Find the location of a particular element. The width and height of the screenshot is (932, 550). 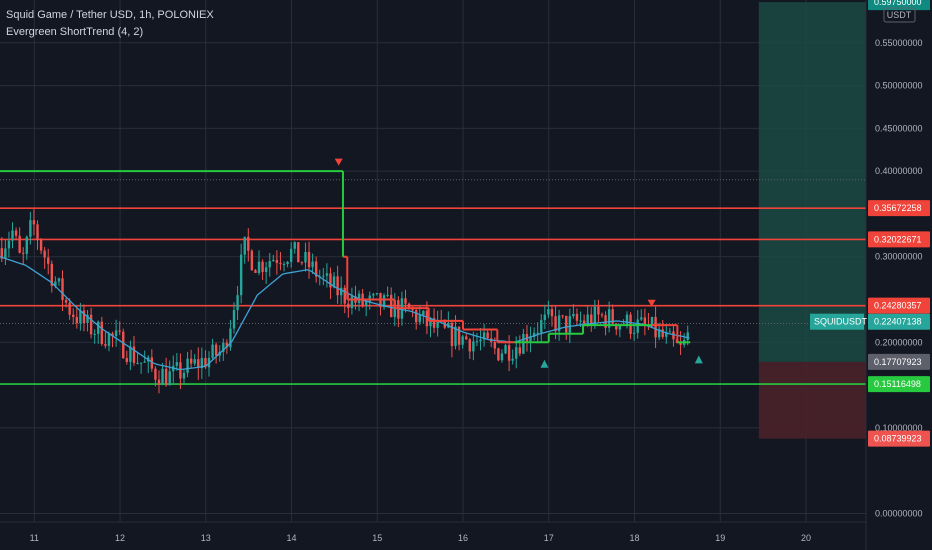

time-axis-label: 16 is located at coordinates (463, 538).